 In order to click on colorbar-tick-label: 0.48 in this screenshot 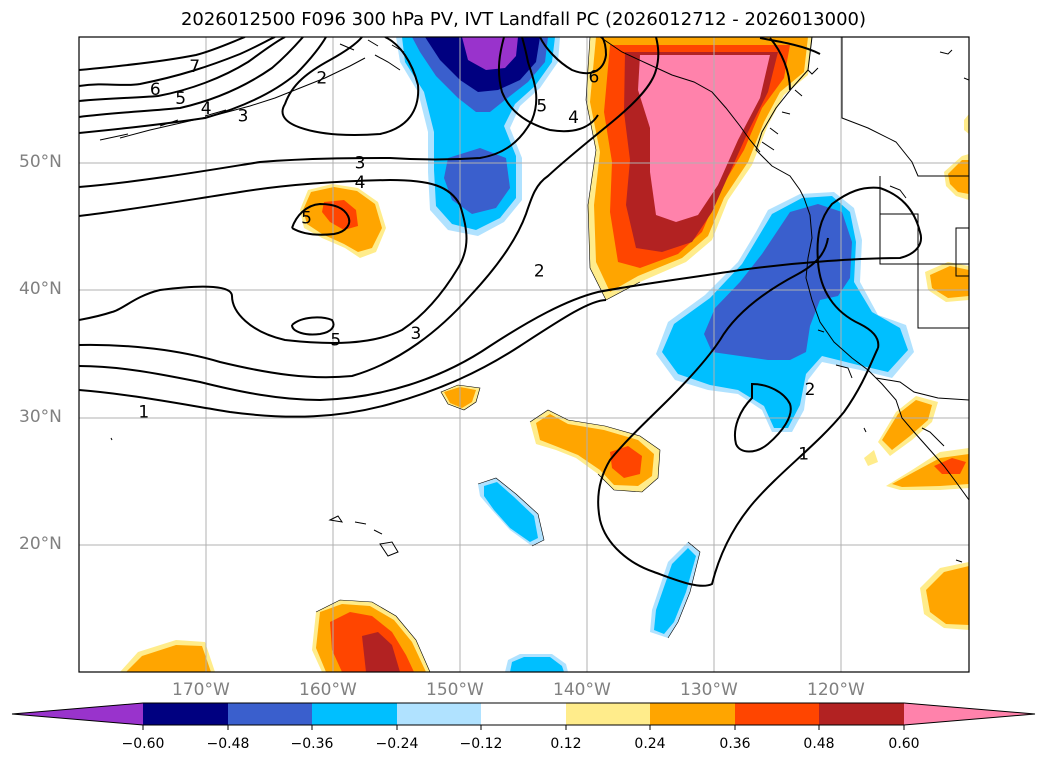, I will do `click(819, 744)`.